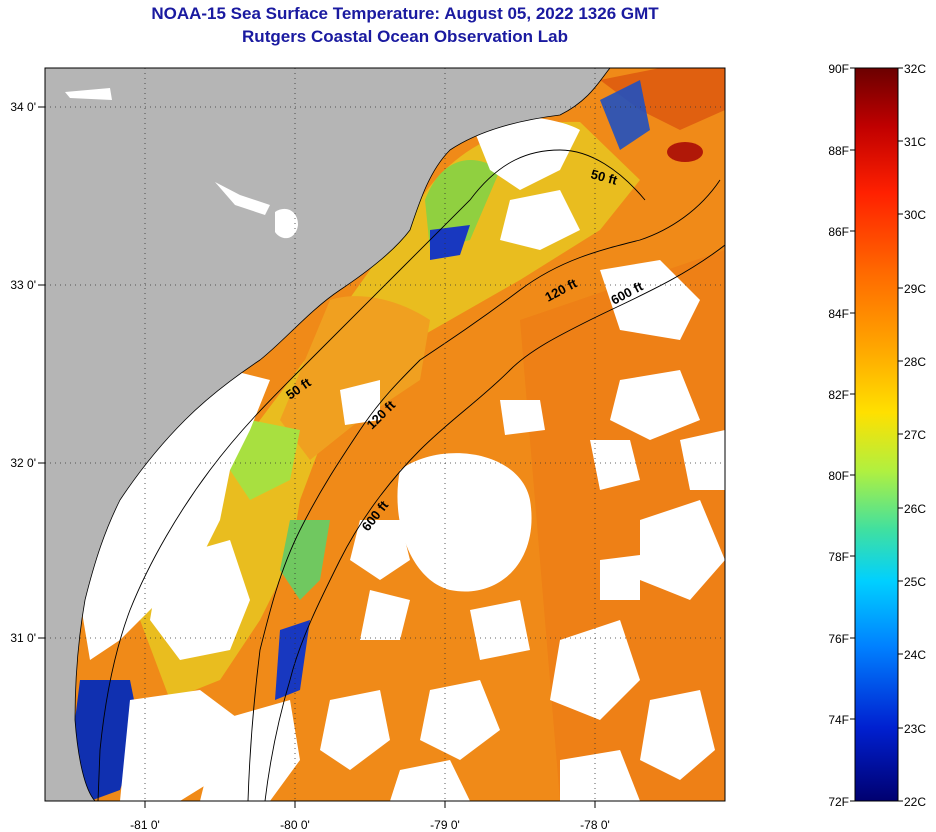 The width and height of the screenshot is (936, 832). I want to click on colorbar-c-label: 26C, so click(915, 509).